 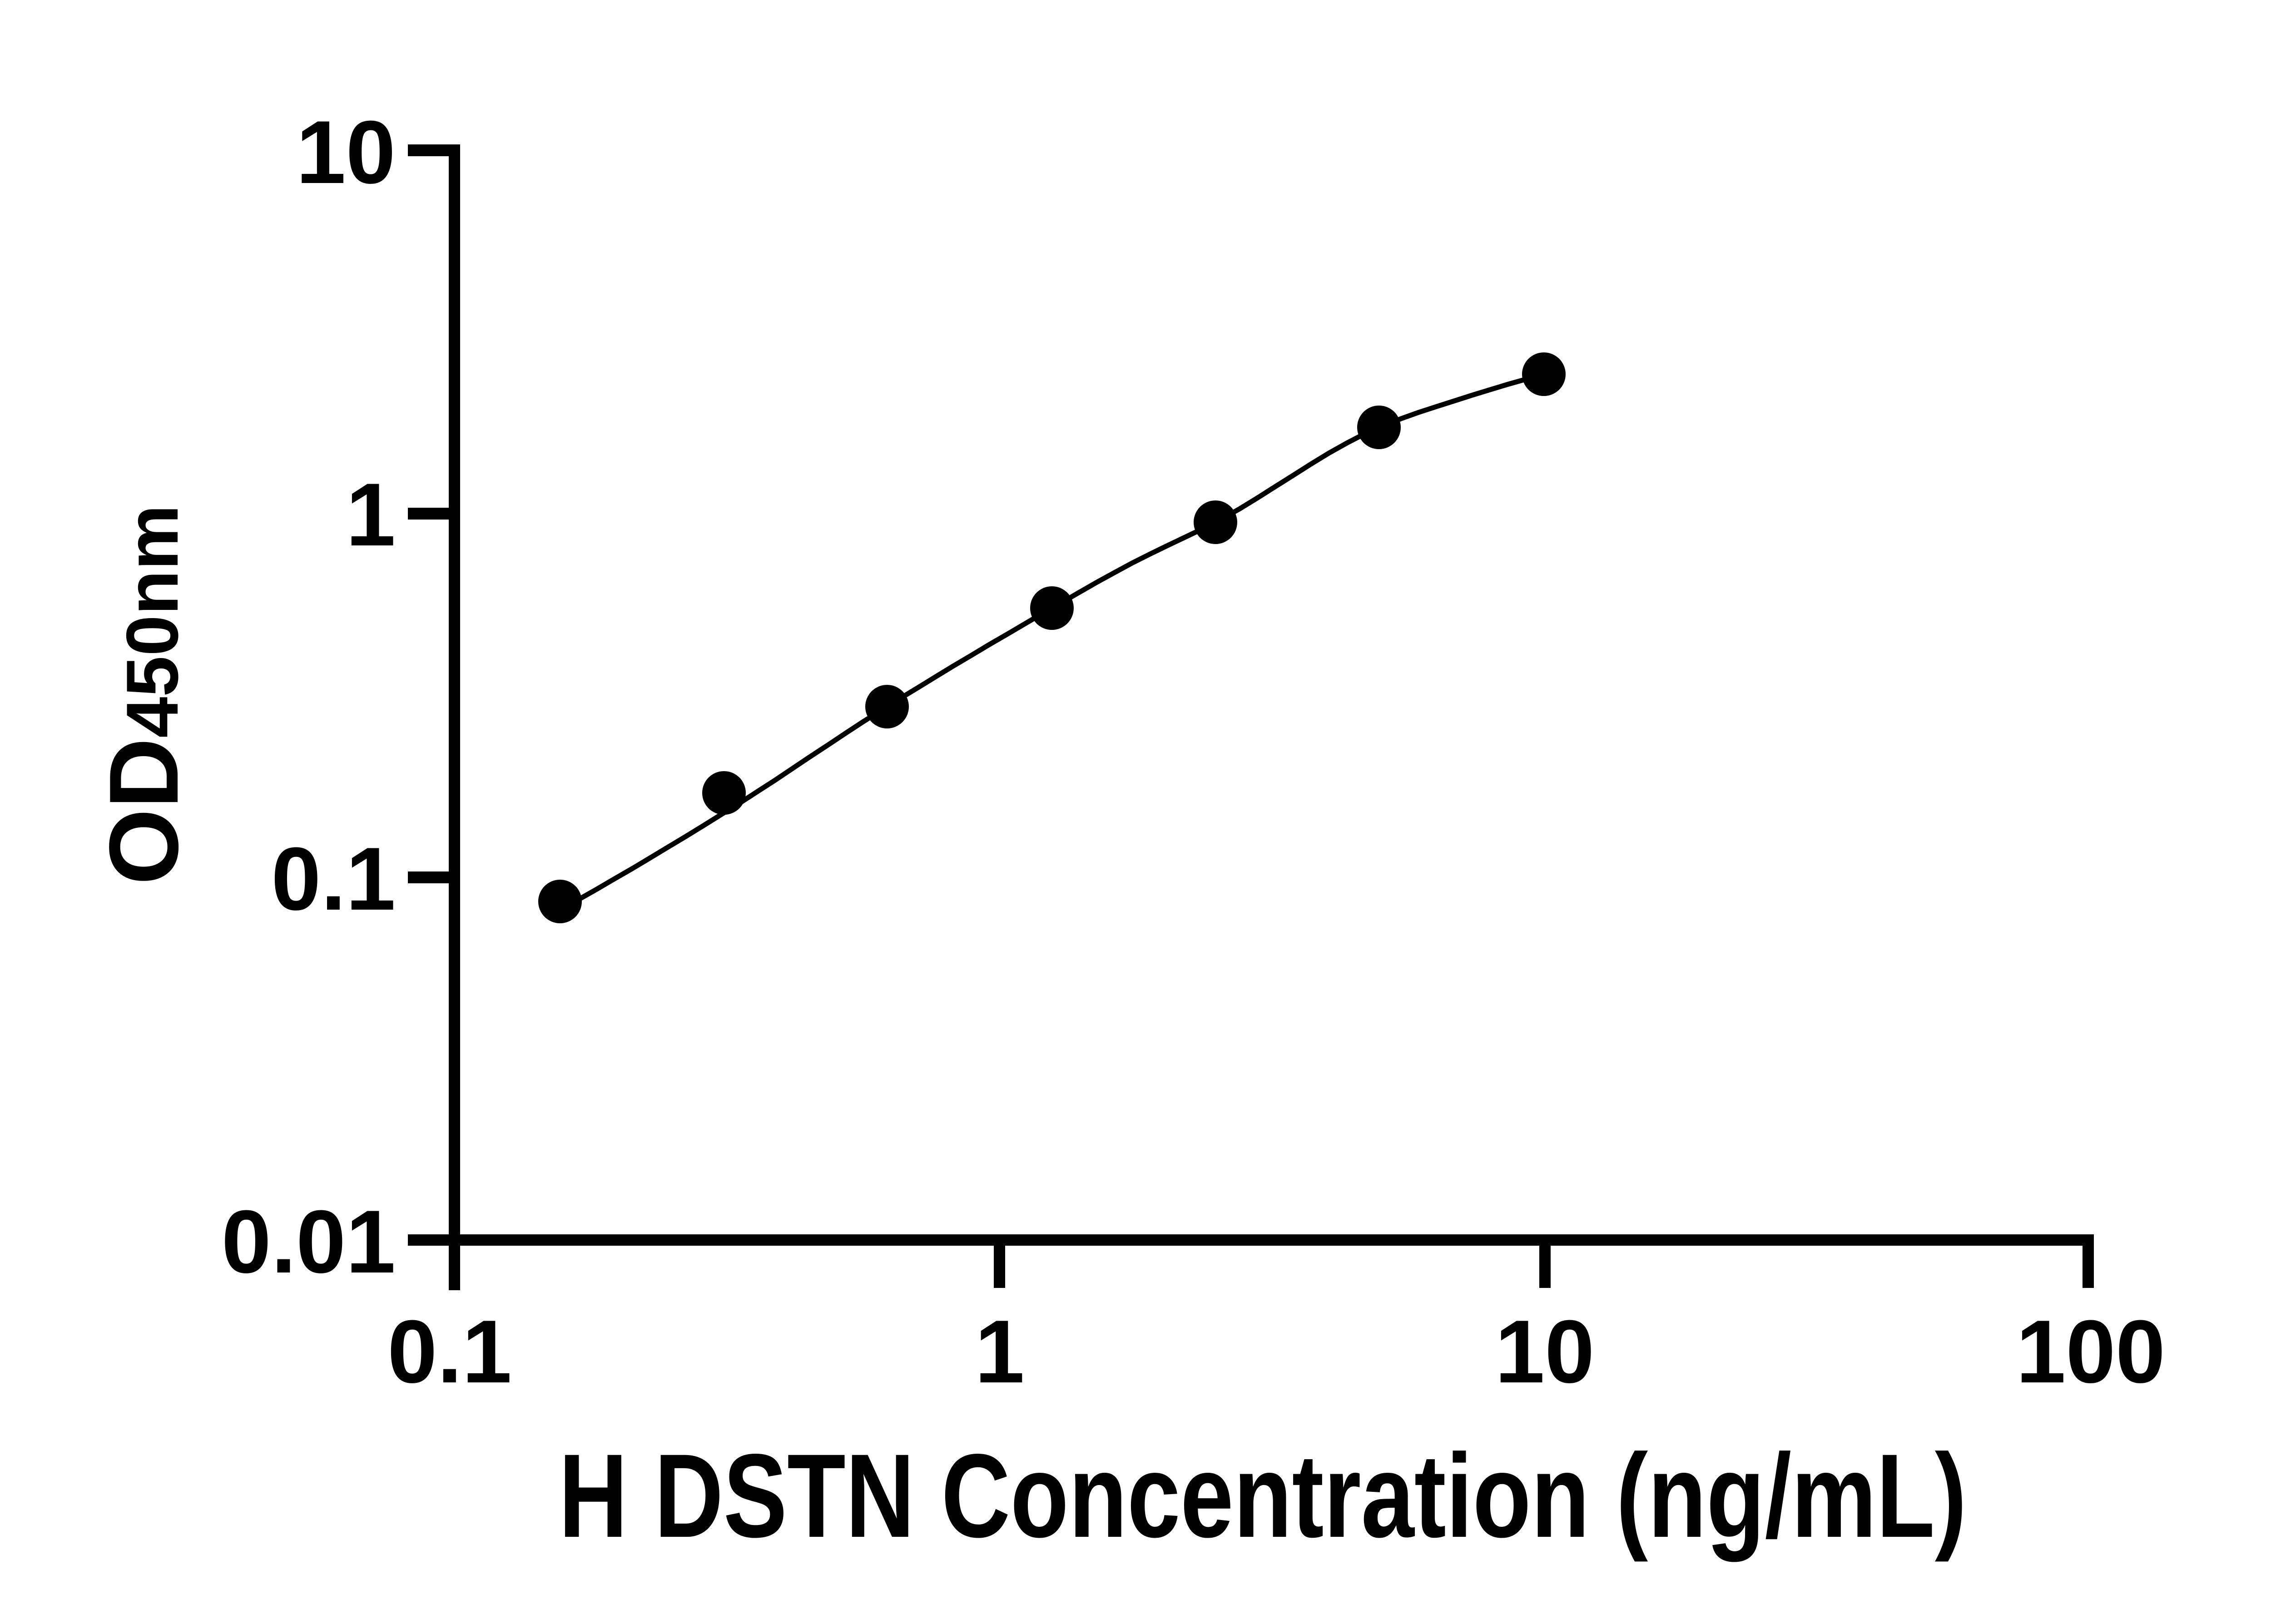 What do you see at coordinates (2091, 1351) in the screenshot?
I see `svg-text: 100` at bounding box center [2091, 1351].